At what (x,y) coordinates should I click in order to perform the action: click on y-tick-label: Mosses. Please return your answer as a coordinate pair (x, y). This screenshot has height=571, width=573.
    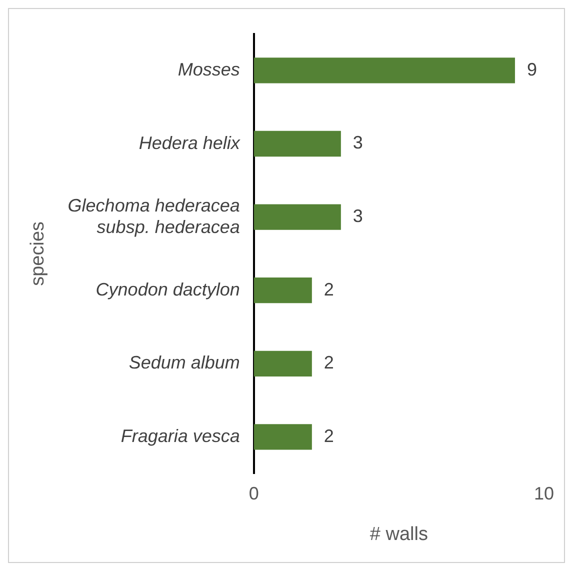
    Looking at the image, I should click on (209, 69).